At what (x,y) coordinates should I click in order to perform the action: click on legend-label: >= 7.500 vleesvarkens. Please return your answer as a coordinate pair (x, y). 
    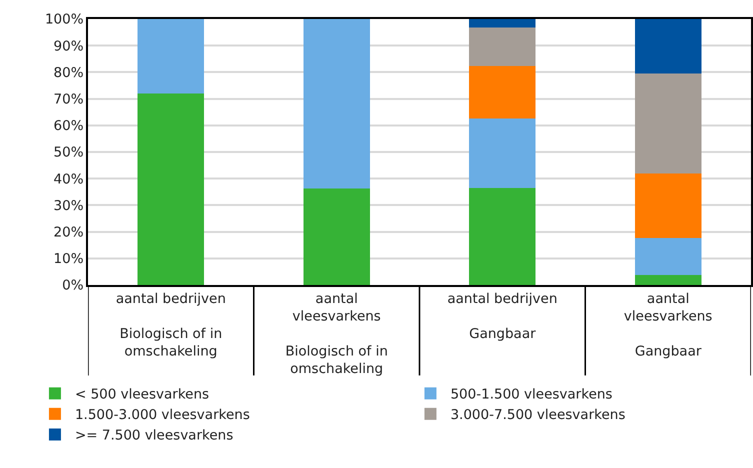
    Looking at the image, I should click on (154, 436).